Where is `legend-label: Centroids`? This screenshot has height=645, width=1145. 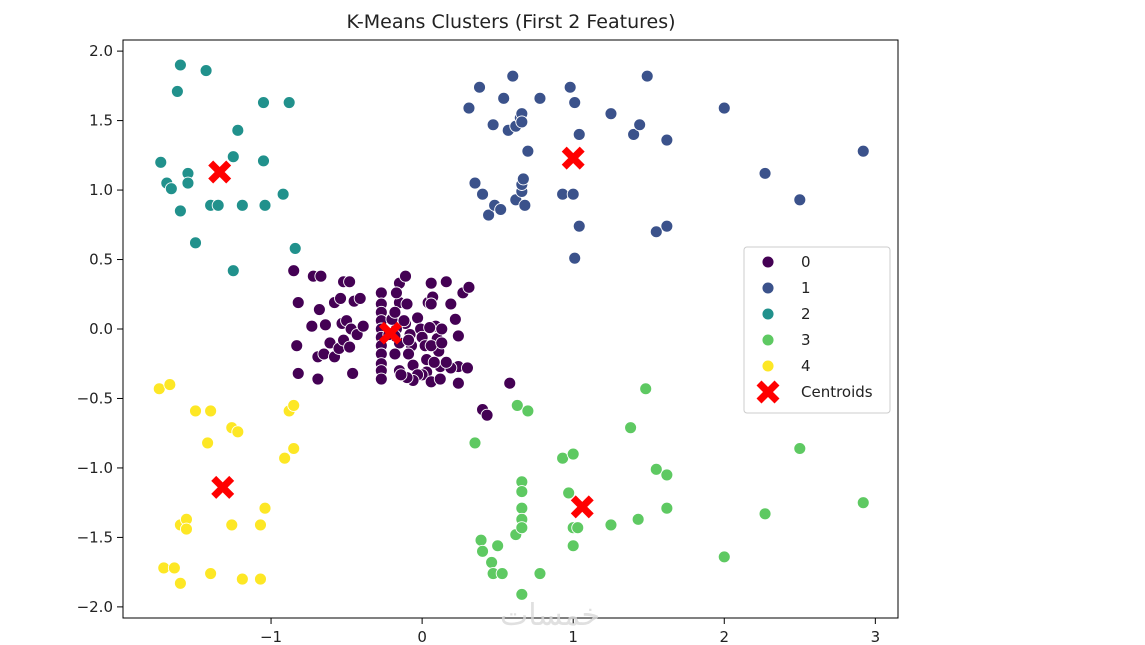 legend-label: Centroids is located at coordinates (837, 392).